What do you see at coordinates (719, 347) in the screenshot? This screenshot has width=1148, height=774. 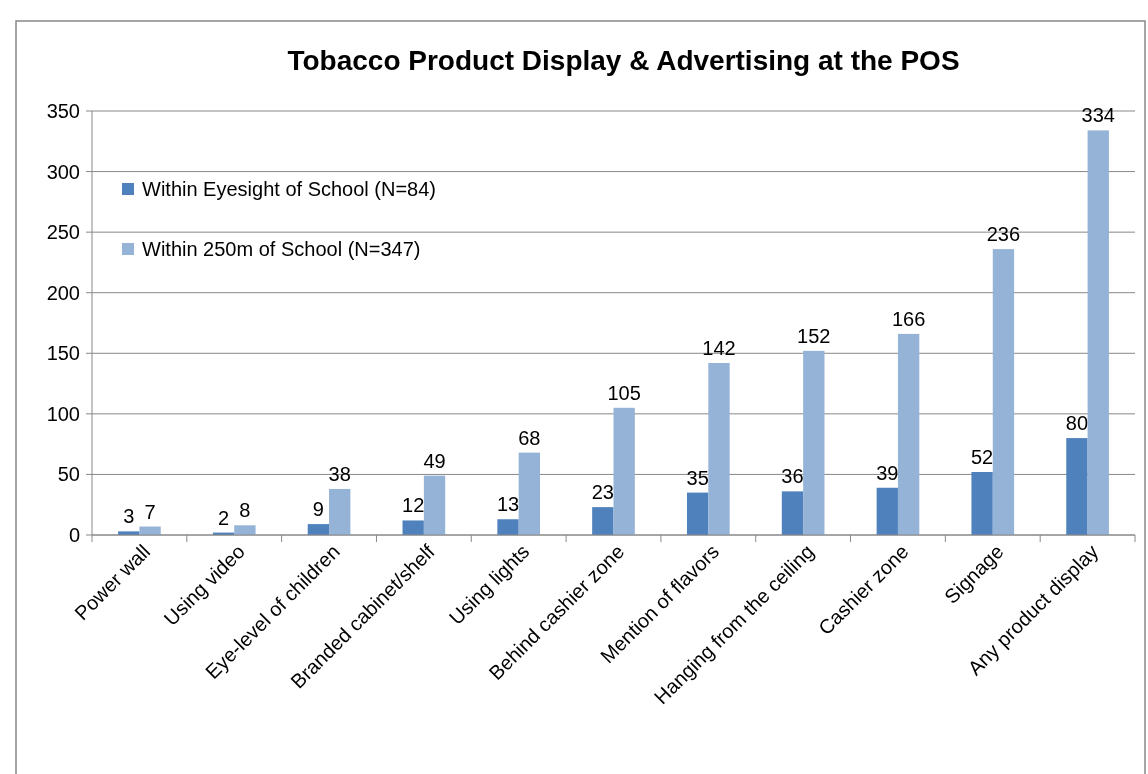 I see `data-label: 142` at bounding box center [719, 347].